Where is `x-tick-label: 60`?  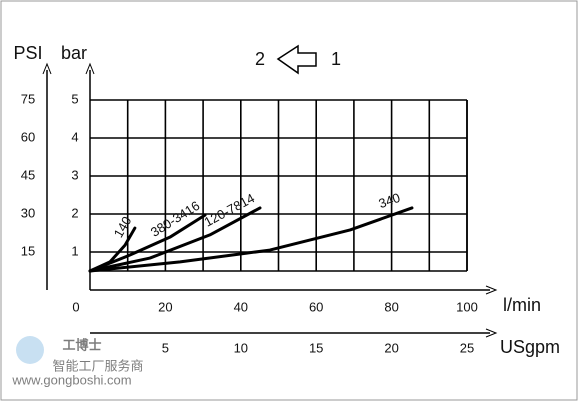 x-tick-label: 60 is located at coordinates (316, 306).